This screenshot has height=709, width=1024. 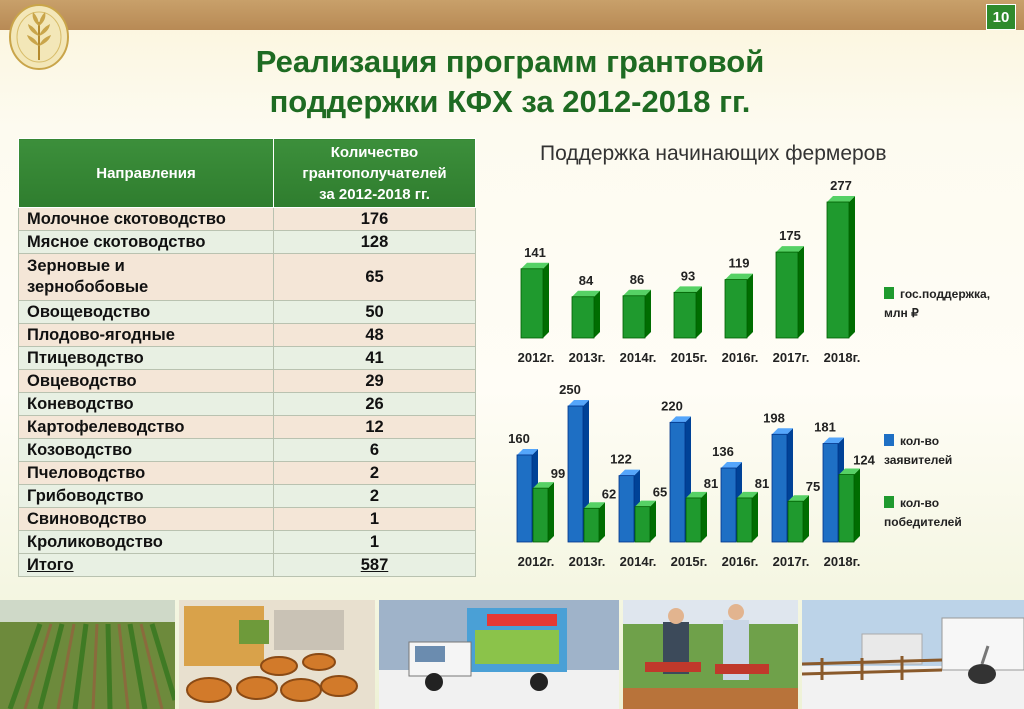 What do you see at coordinates (247, 312) in the screenshot?
I see `table-row: Овощеводство 50` at bounding box center [247, 312].